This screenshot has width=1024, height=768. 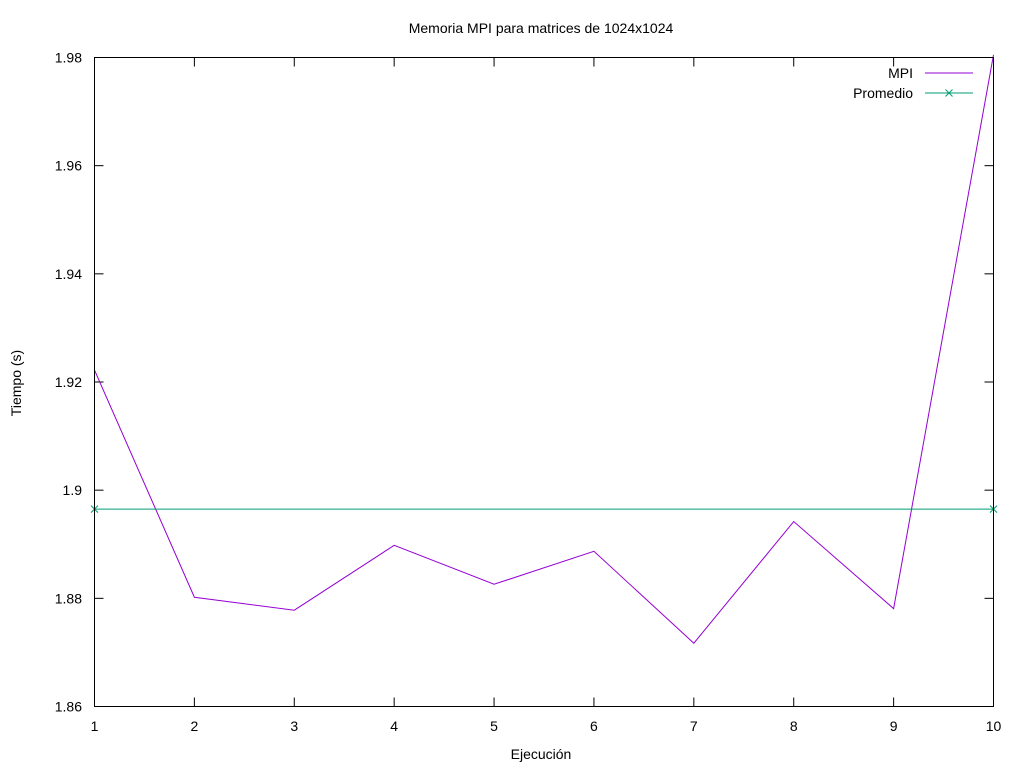 What do you see at coordinates (194, 726) in the screenshot?
I see `x-tick-label: 2` at bounding box center [194, 726].